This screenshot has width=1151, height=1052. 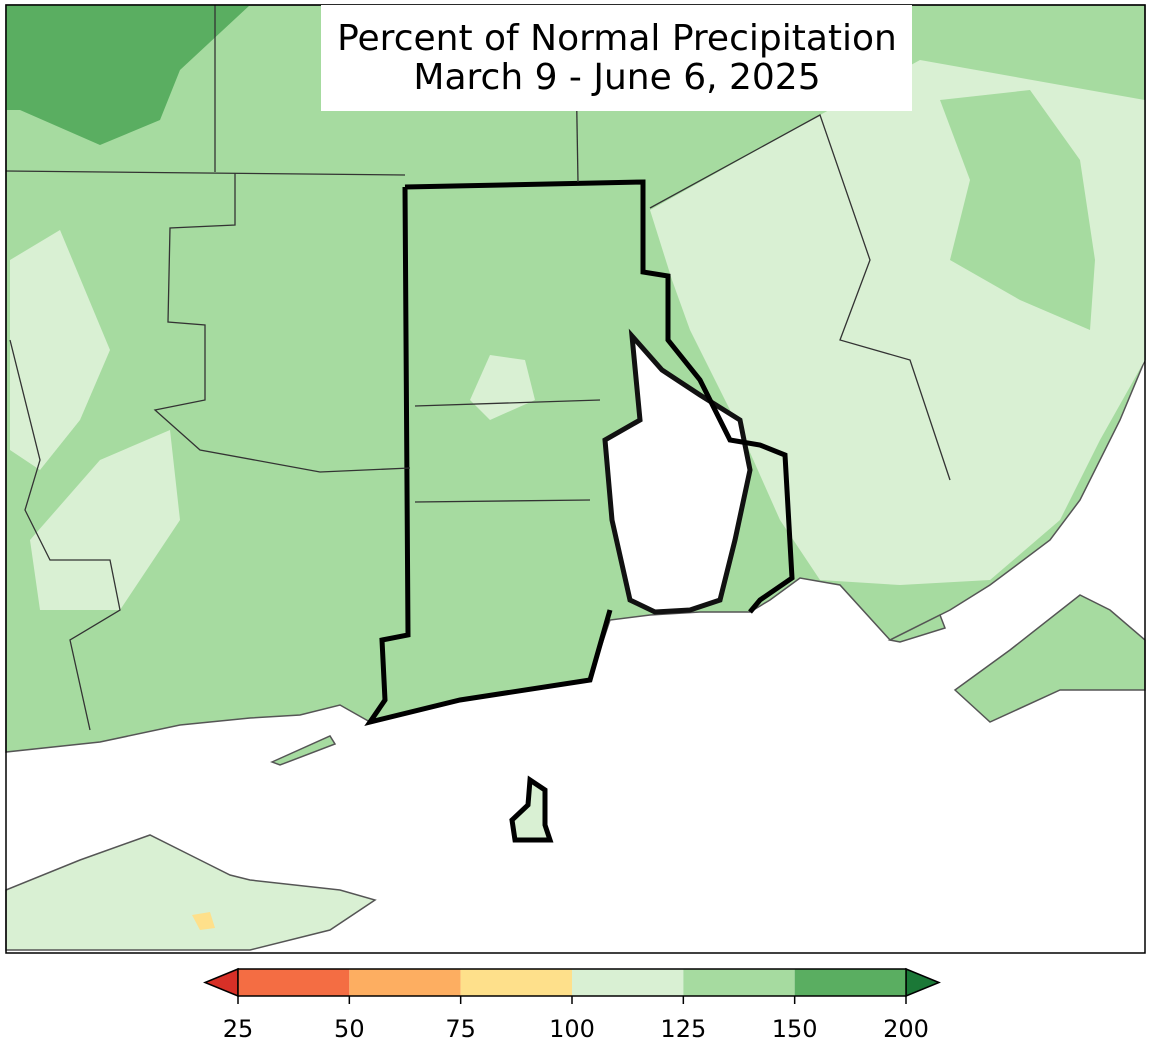 I want to click on fishers-island, so click(x=303, y=750).